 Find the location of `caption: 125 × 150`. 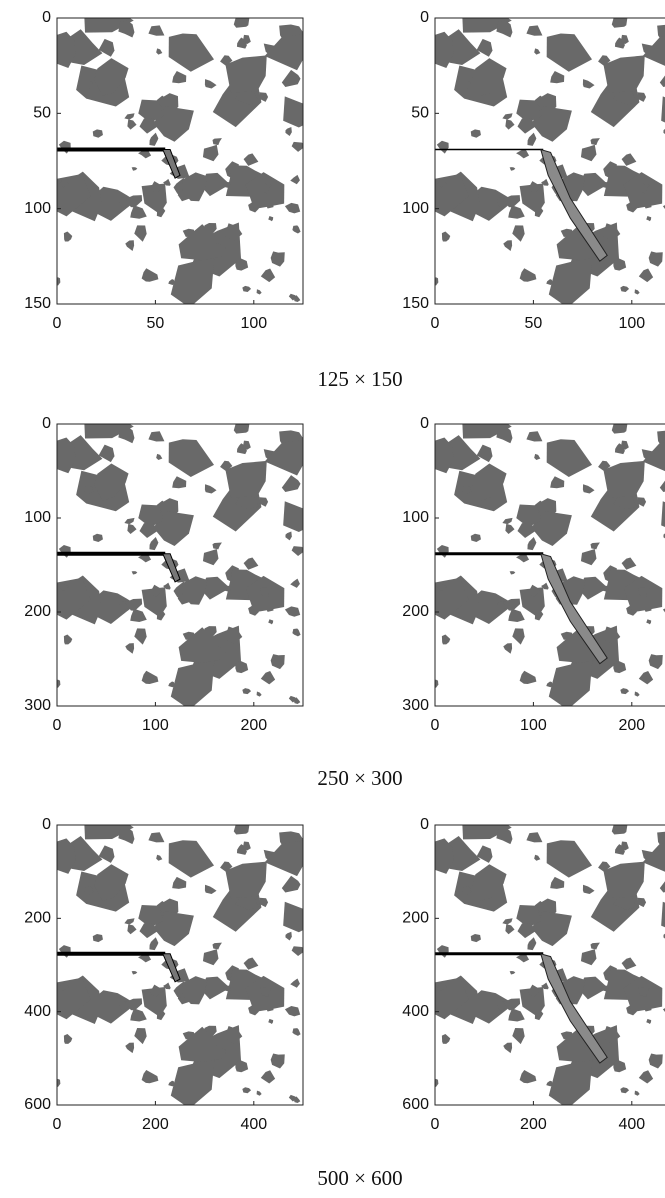

caption: 125 × 150 is located at coordinates (359, 379).